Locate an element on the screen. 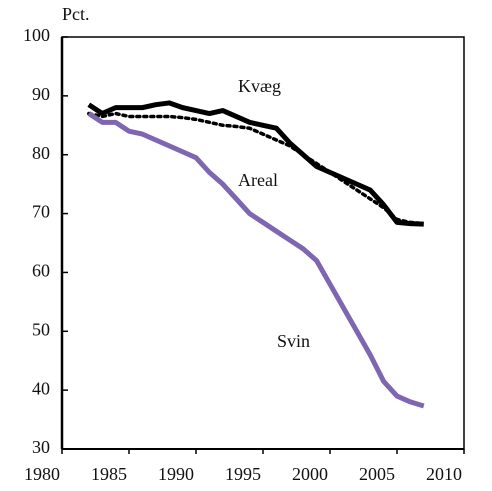 The height and width of the screenshot is (491, 492). x-tick-label: 2010 is located at coordinates (444, 474).